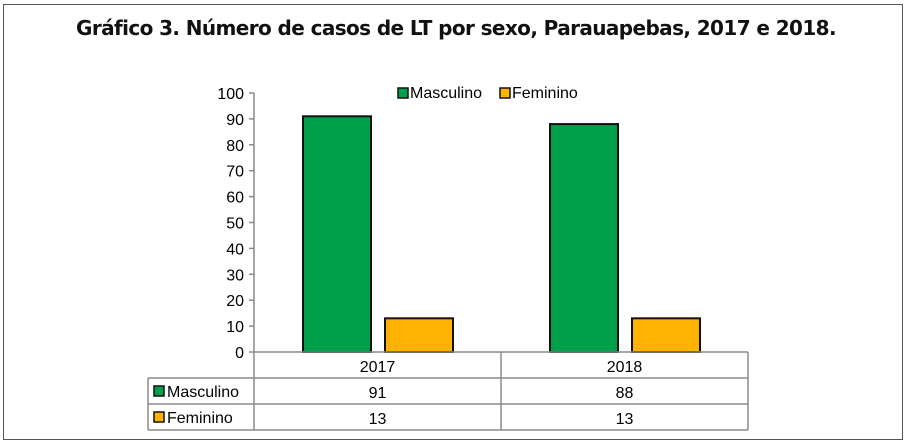  Describe the element at coordinates (625, 393) in the screenshot. I see `data-label-masculino-2018: 88` at that location.